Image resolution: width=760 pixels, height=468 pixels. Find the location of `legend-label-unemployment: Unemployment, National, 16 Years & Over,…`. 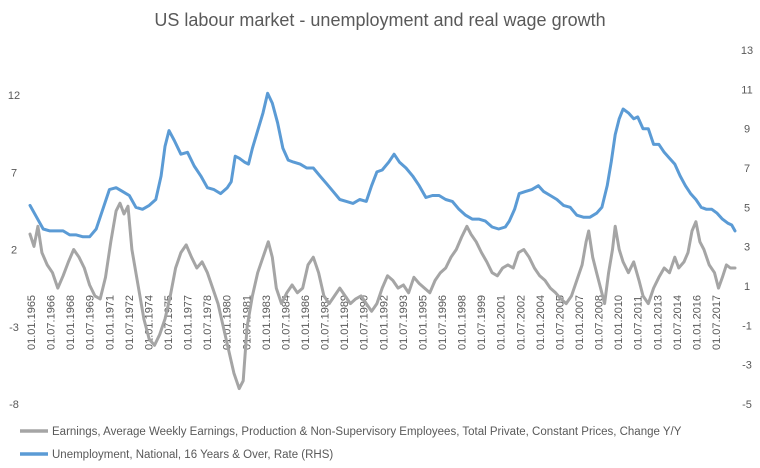

legend-label-unemployment: Unemployment, National, 16 Years & Over,… is located at coordinates (192, 455).